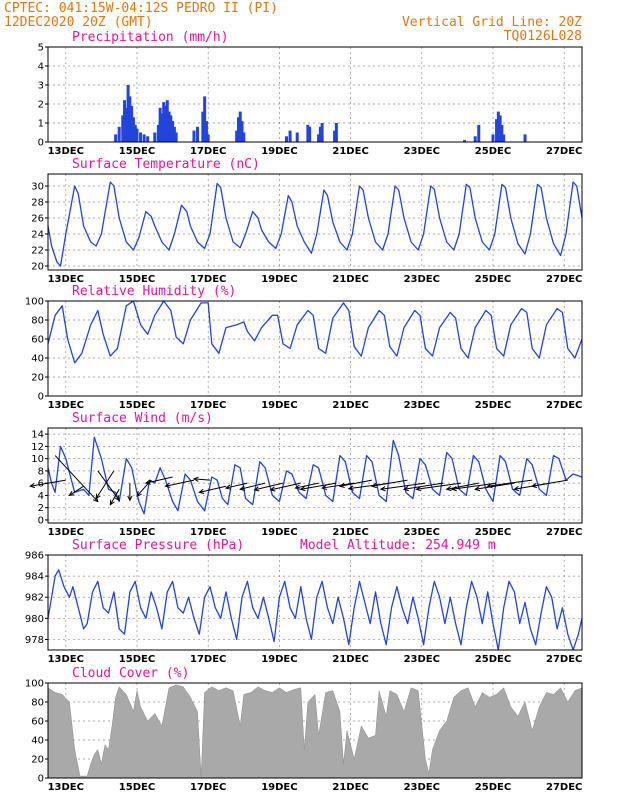  Describe the element at coordinates (350, 787) in the screenshot. I see `cloud-xtick-4: 21DEC` at that location.